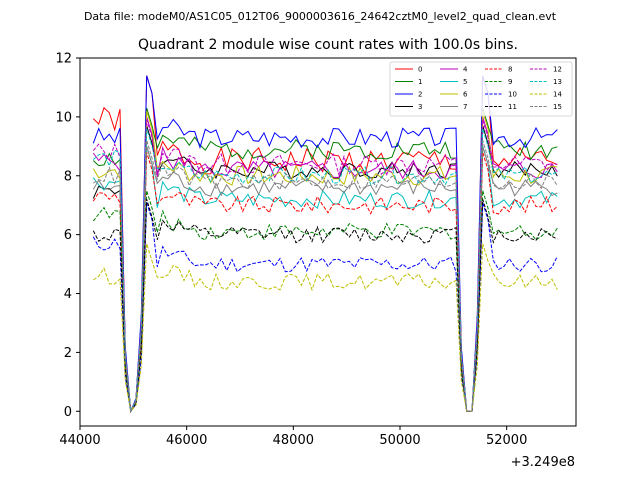 The image size is (640, 480). Describe the element at coordinates (512, 107) in the screenshot. I see `legend-label-11: 11` at that location.